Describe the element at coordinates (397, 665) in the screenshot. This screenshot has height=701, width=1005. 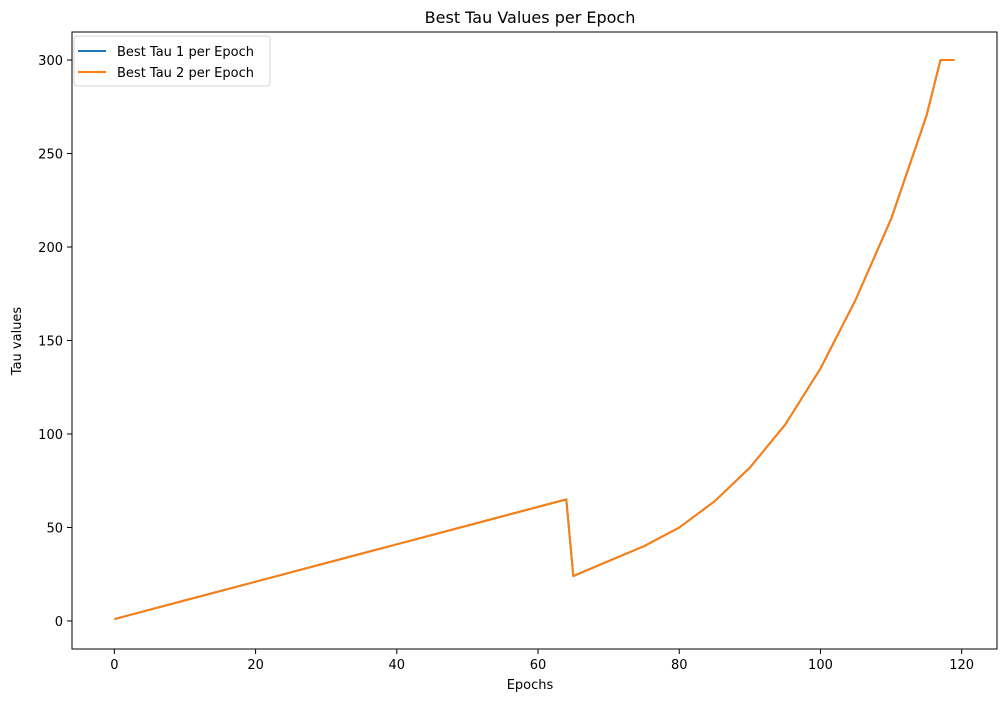
I see `x-tick-label: 40` at that location.